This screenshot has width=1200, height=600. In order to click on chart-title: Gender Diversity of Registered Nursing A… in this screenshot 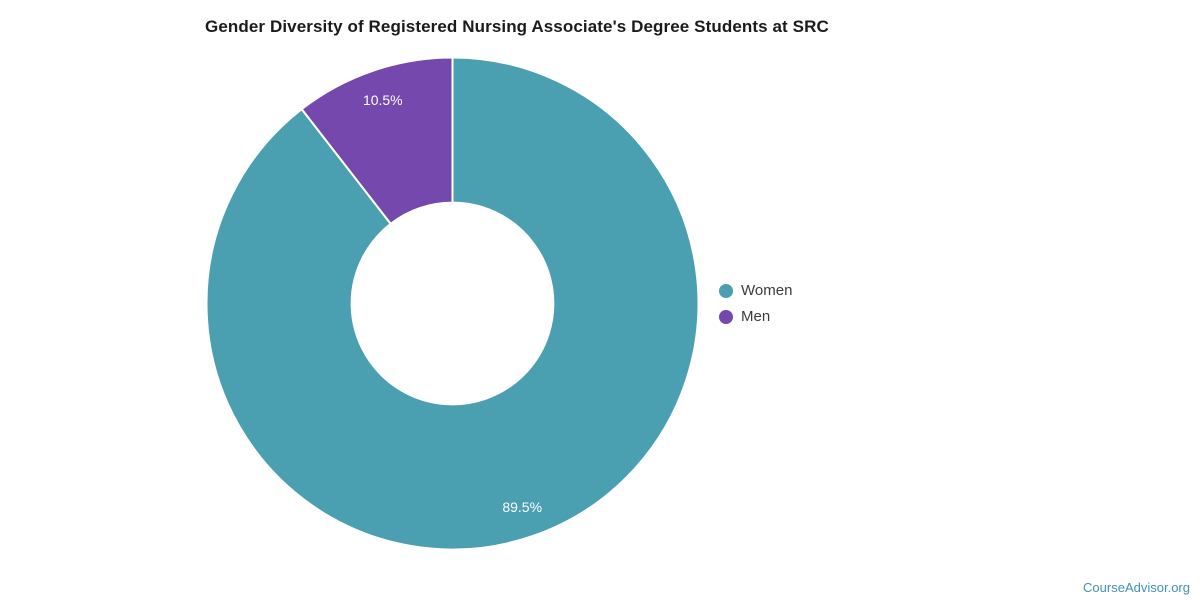, I will do `click(517, 26)`.